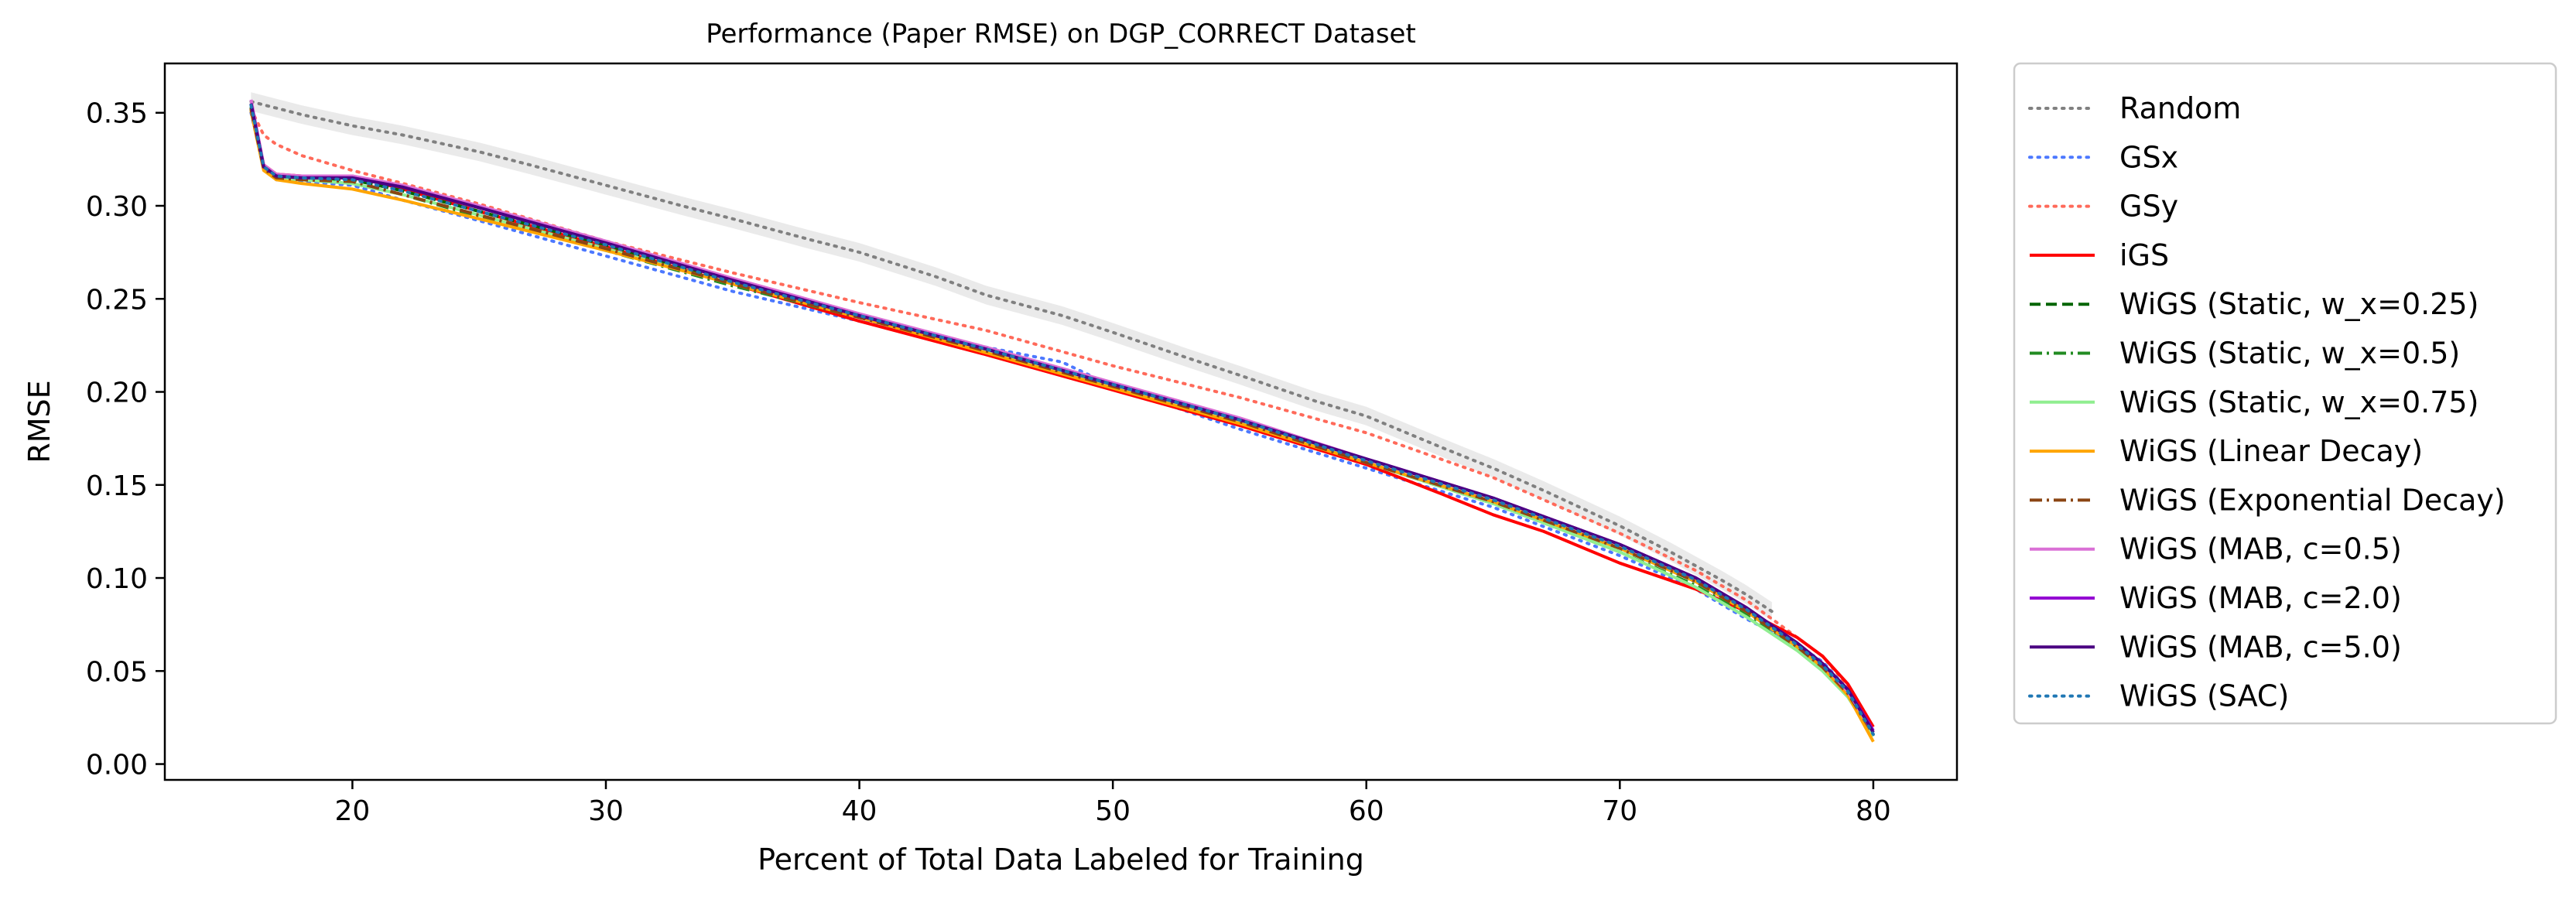 The image size is (2576, 906). What do you see at coordinates (2180, 108) in the screenshot?
I see `legend-label-0: Random` at bounding box center [2180, 108].